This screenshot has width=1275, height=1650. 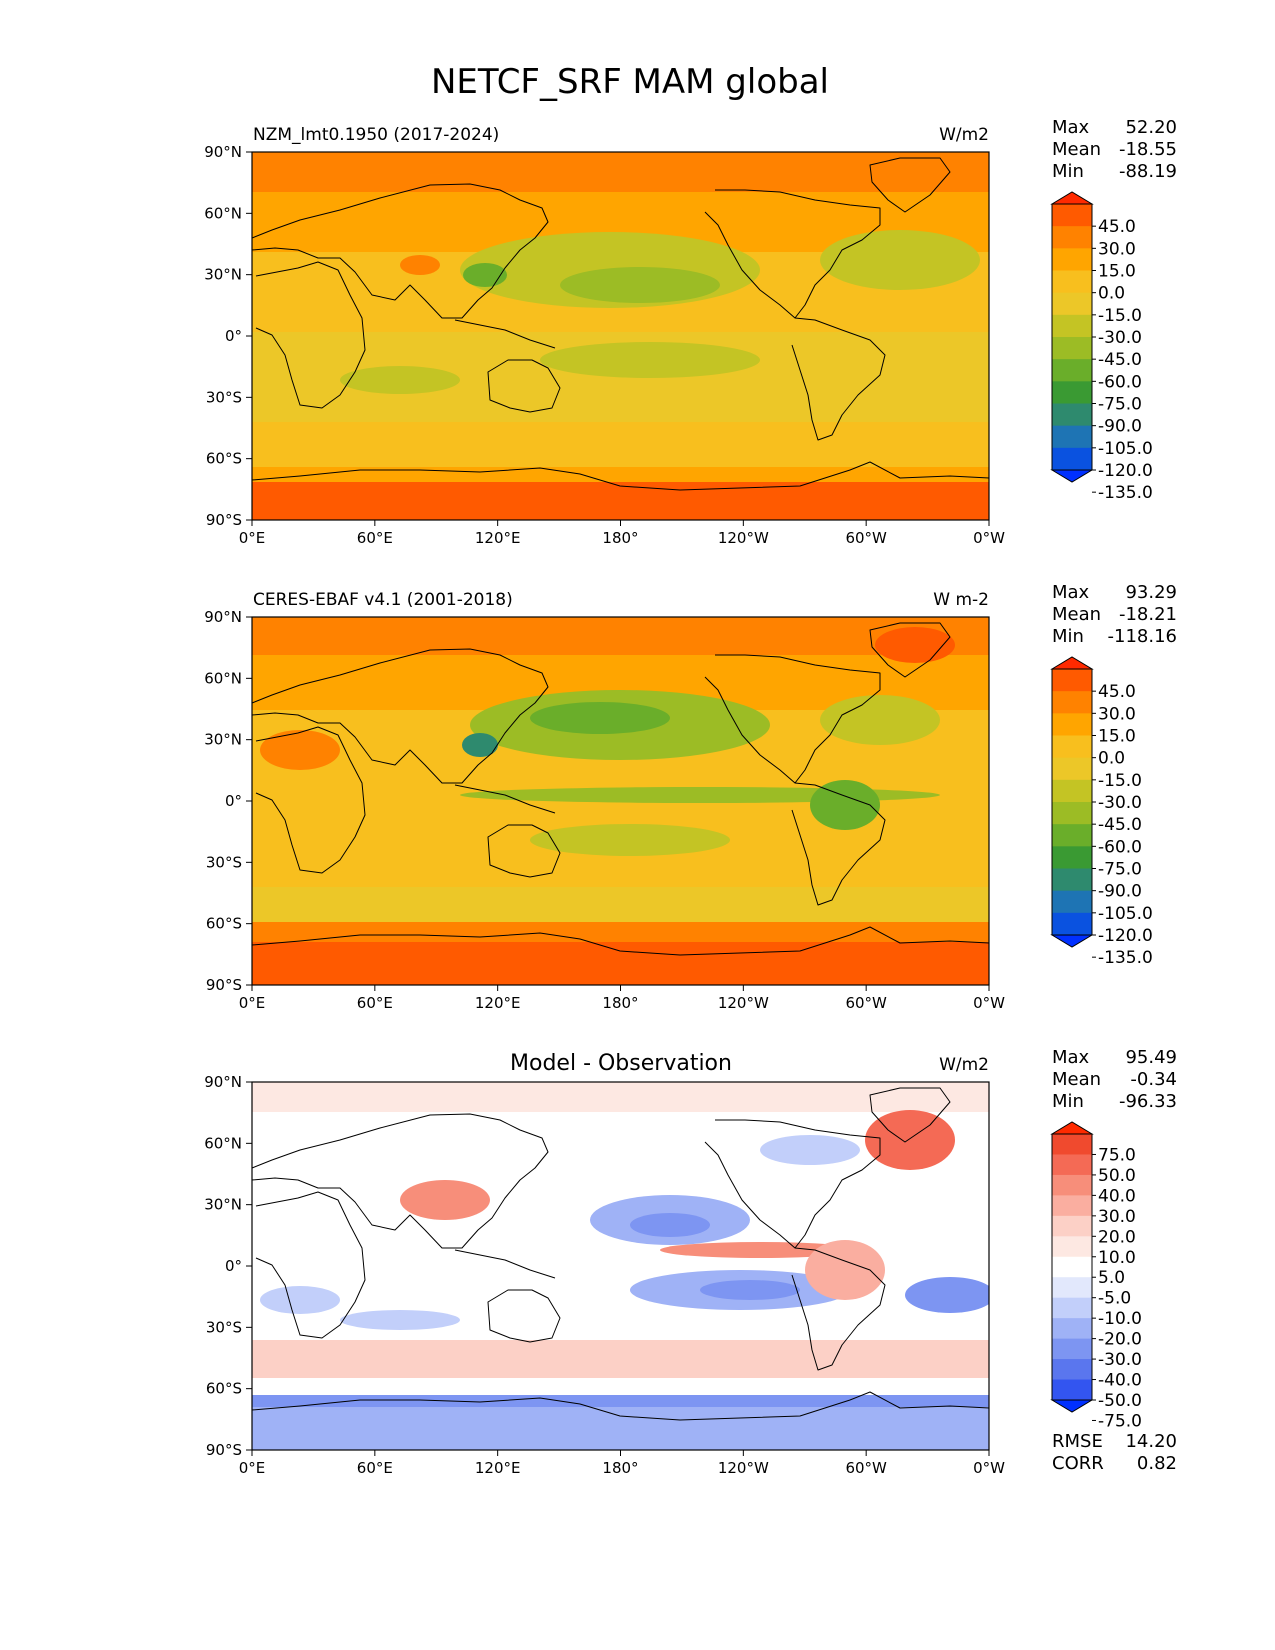 What do you see at coordinates (620, 1406) in the screenshot?
I see `antarctica-coastline` at bounding box center [620, 1406].